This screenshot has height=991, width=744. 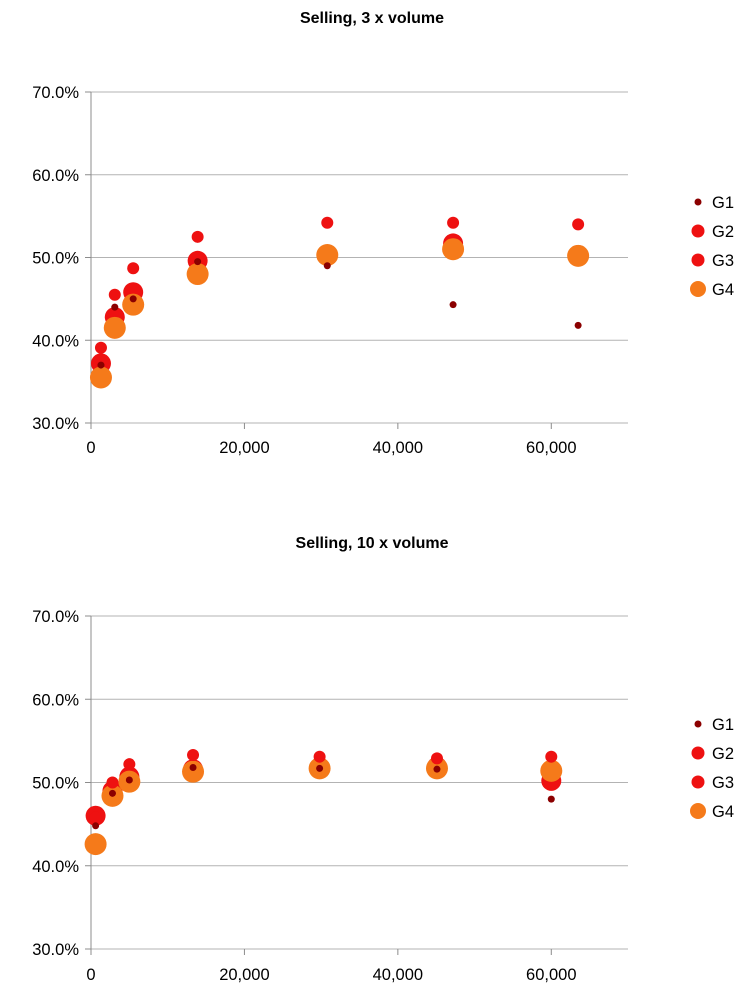 I want to click on chart-title: Selling, 3 x volume, so click(x=372, y=18).